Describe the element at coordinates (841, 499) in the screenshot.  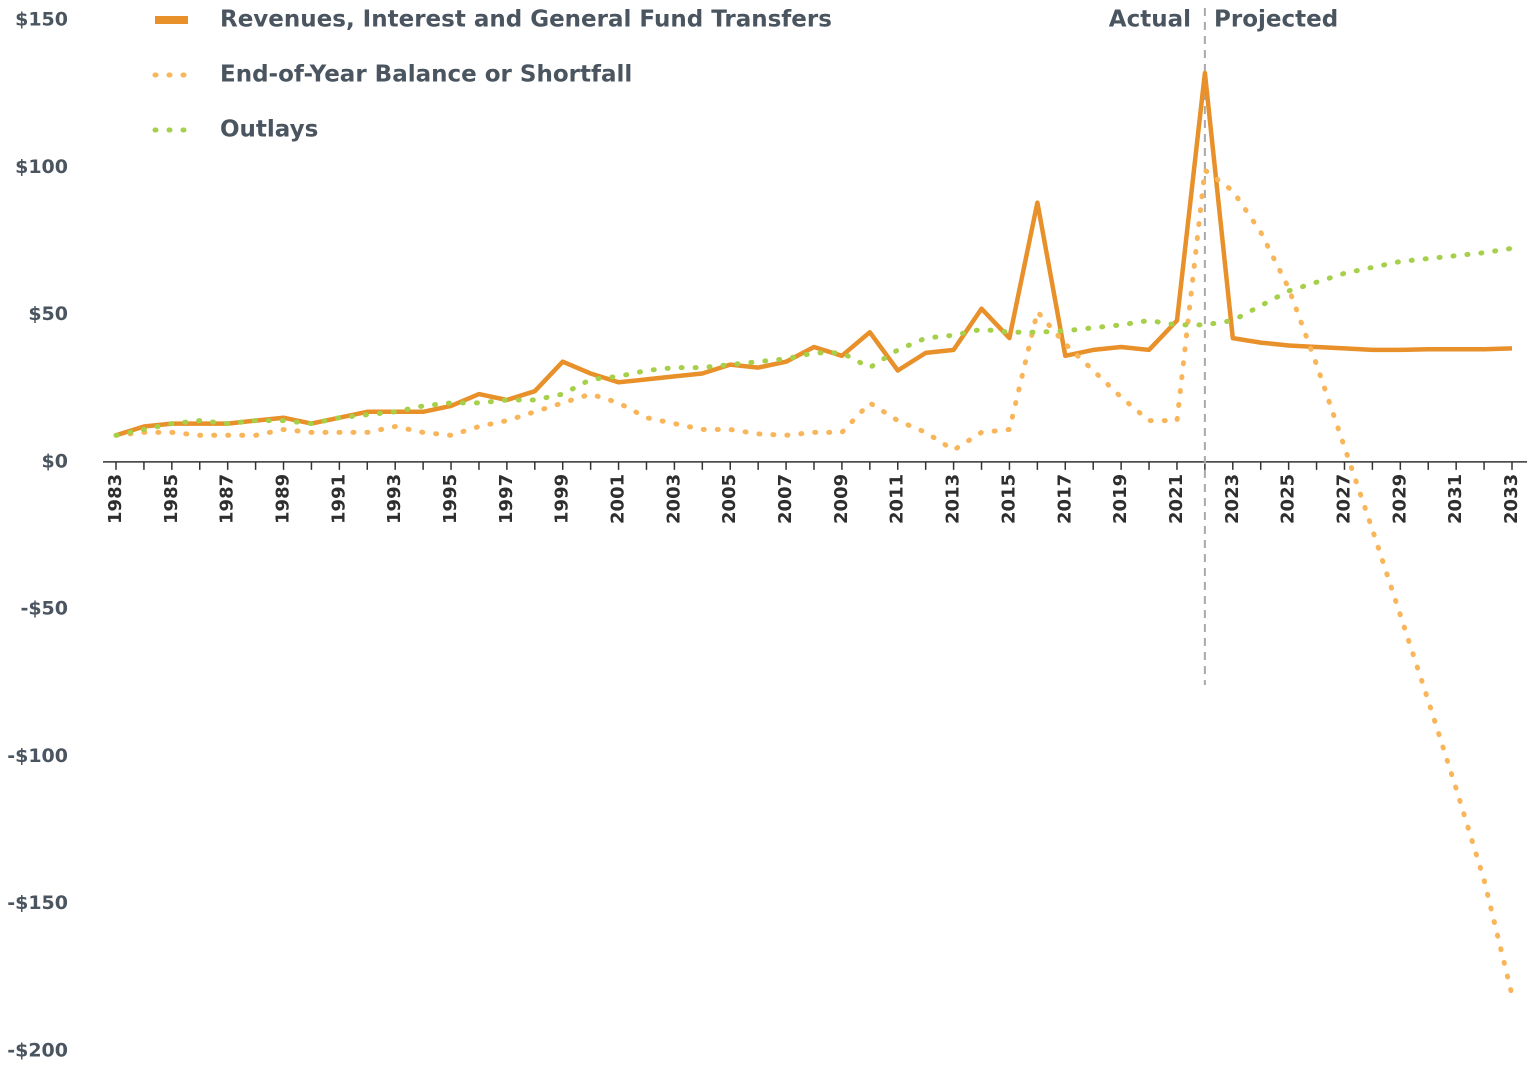
I see `x-tick-label: 2009` at that location.